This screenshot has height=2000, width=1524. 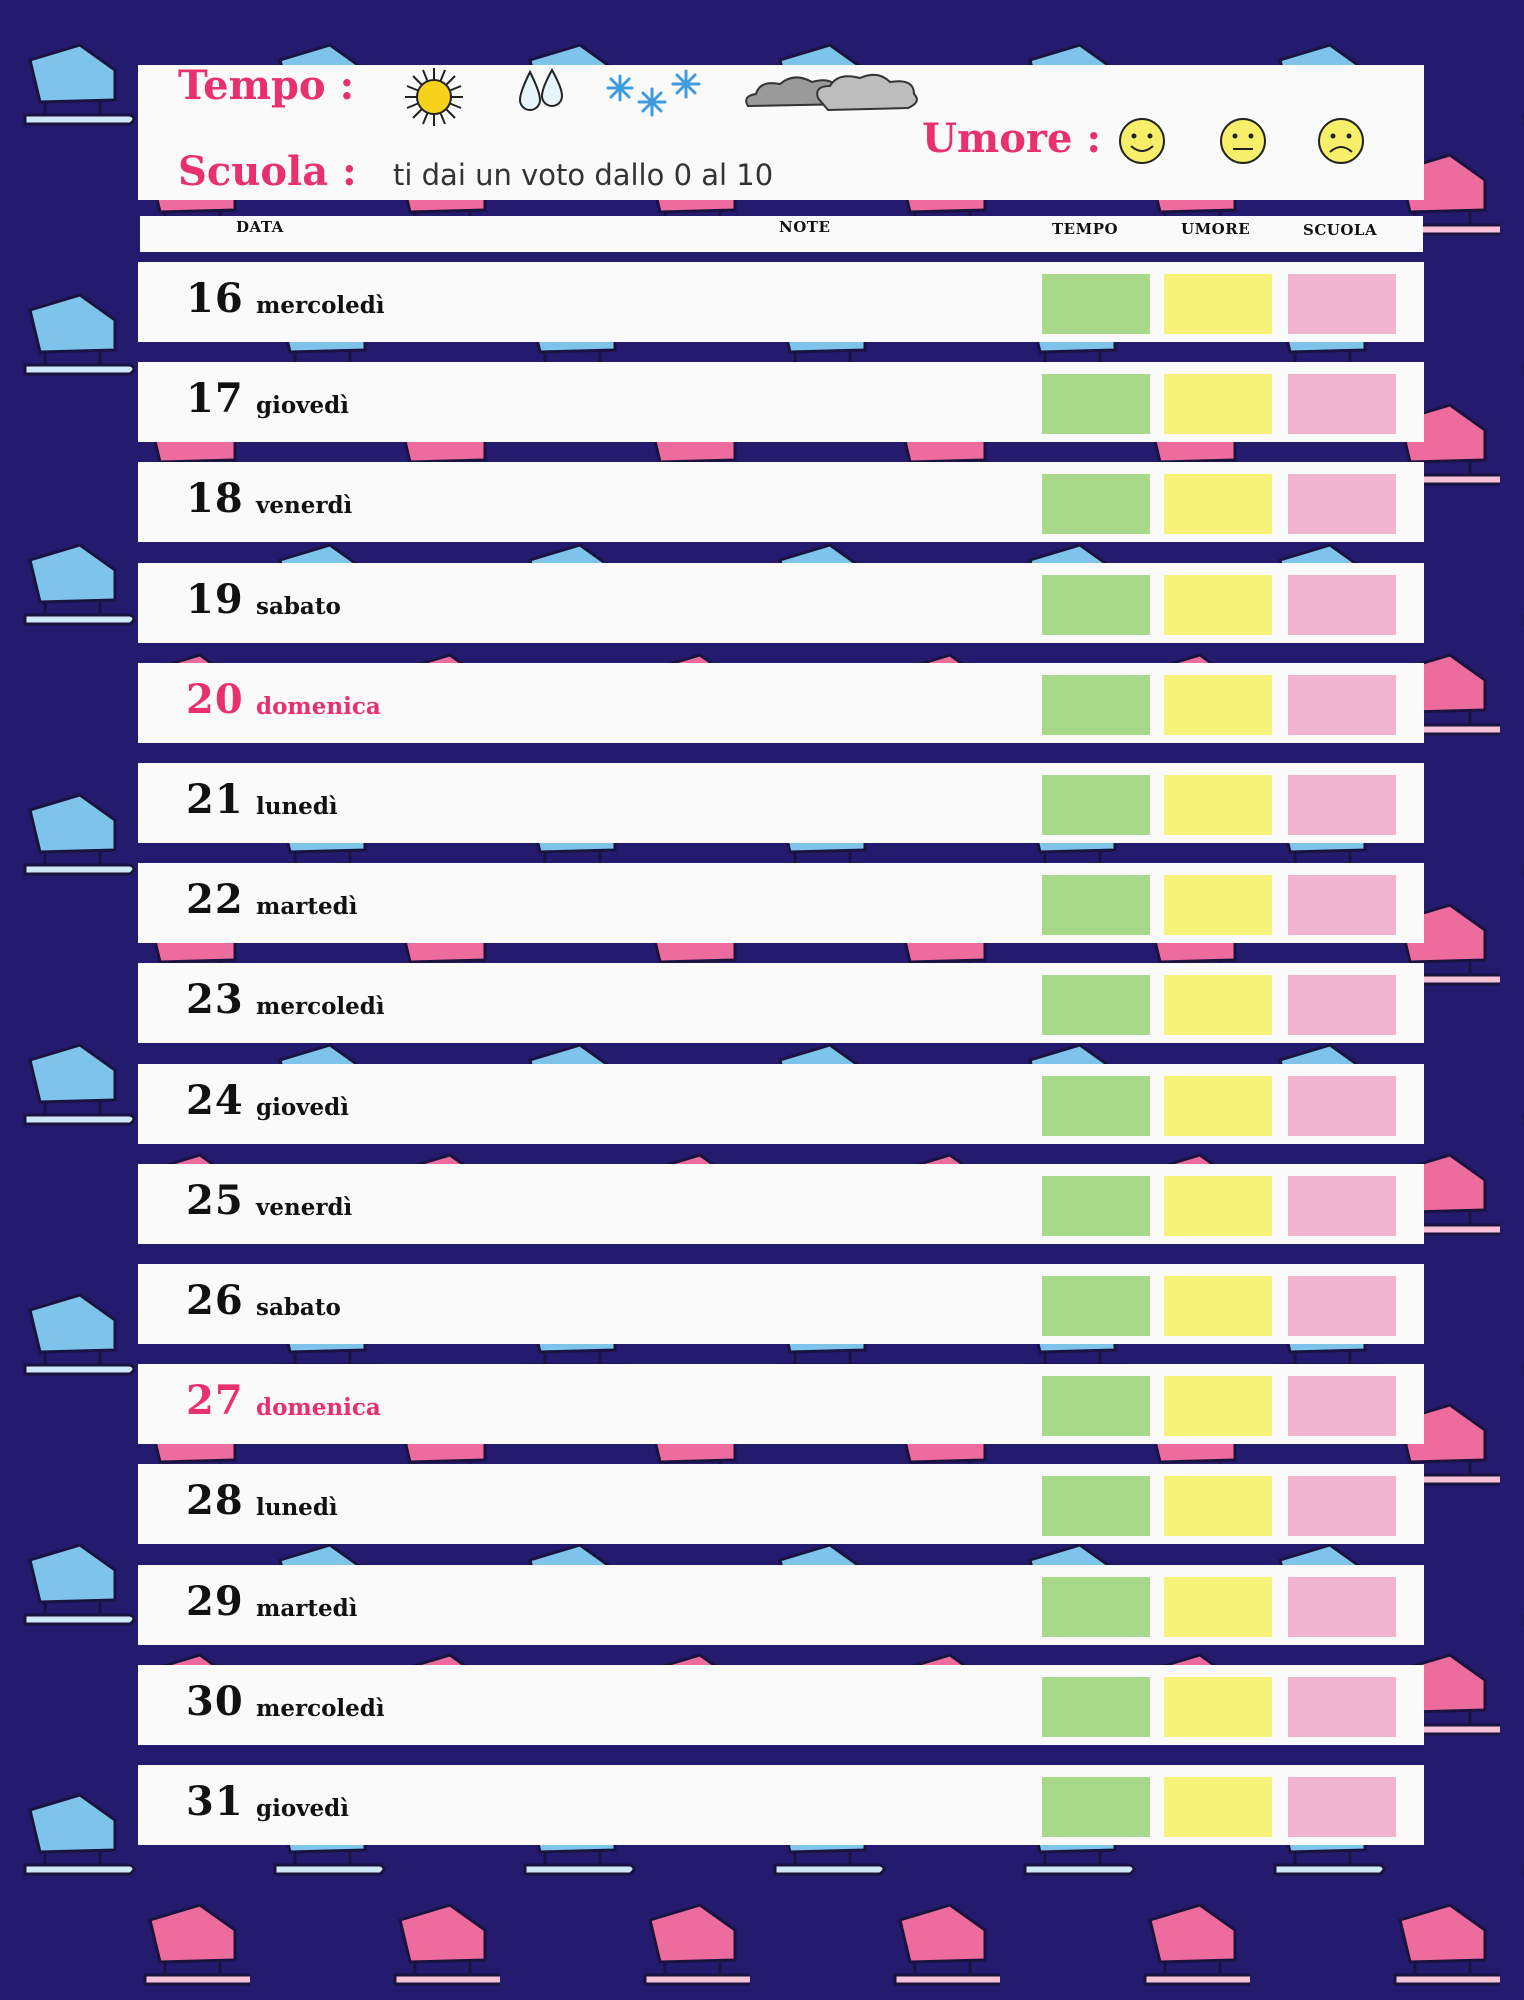 I want to click on column-header-bar, so click(x=781, y=234).